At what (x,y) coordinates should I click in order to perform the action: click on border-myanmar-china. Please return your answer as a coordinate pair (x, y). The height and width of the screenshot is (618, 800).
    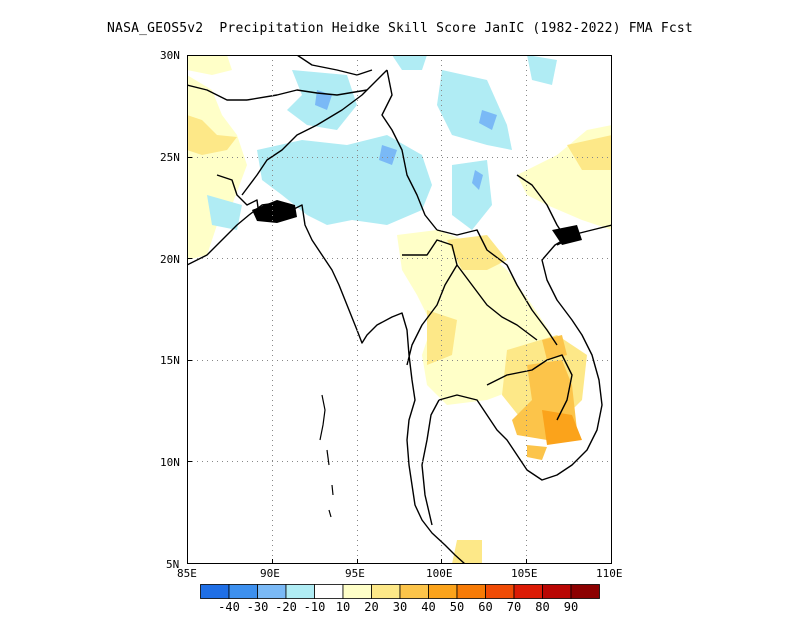
    Looking at the image, I should click on (409, 150).